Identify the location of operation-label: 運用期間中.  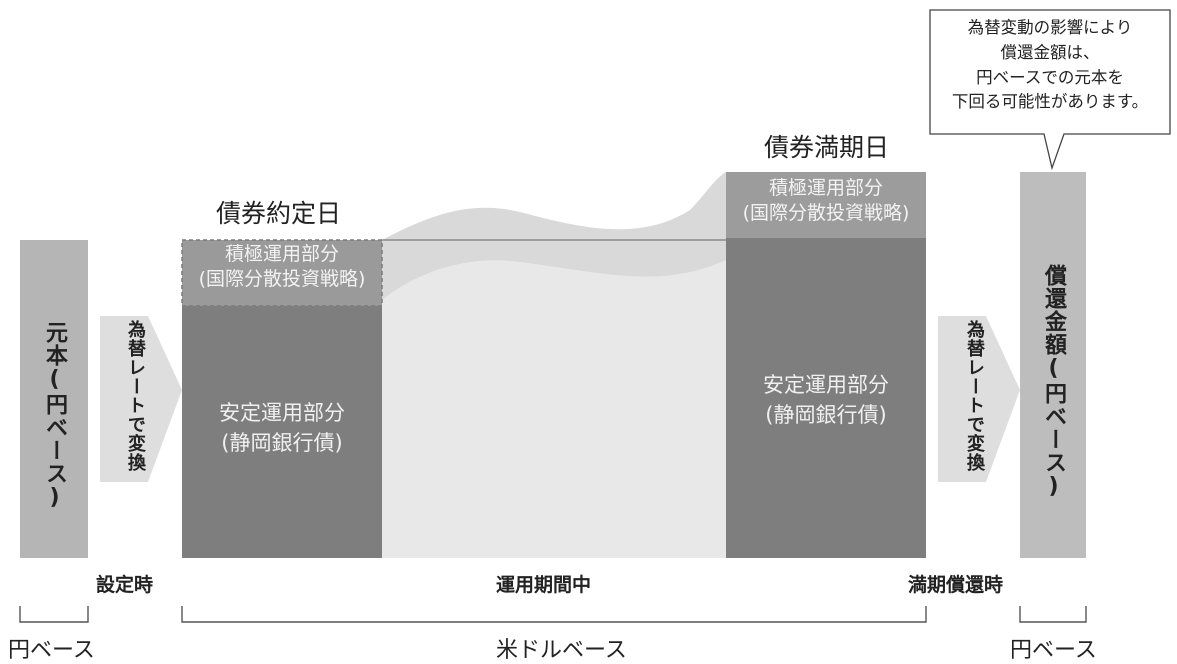
(544, 585).